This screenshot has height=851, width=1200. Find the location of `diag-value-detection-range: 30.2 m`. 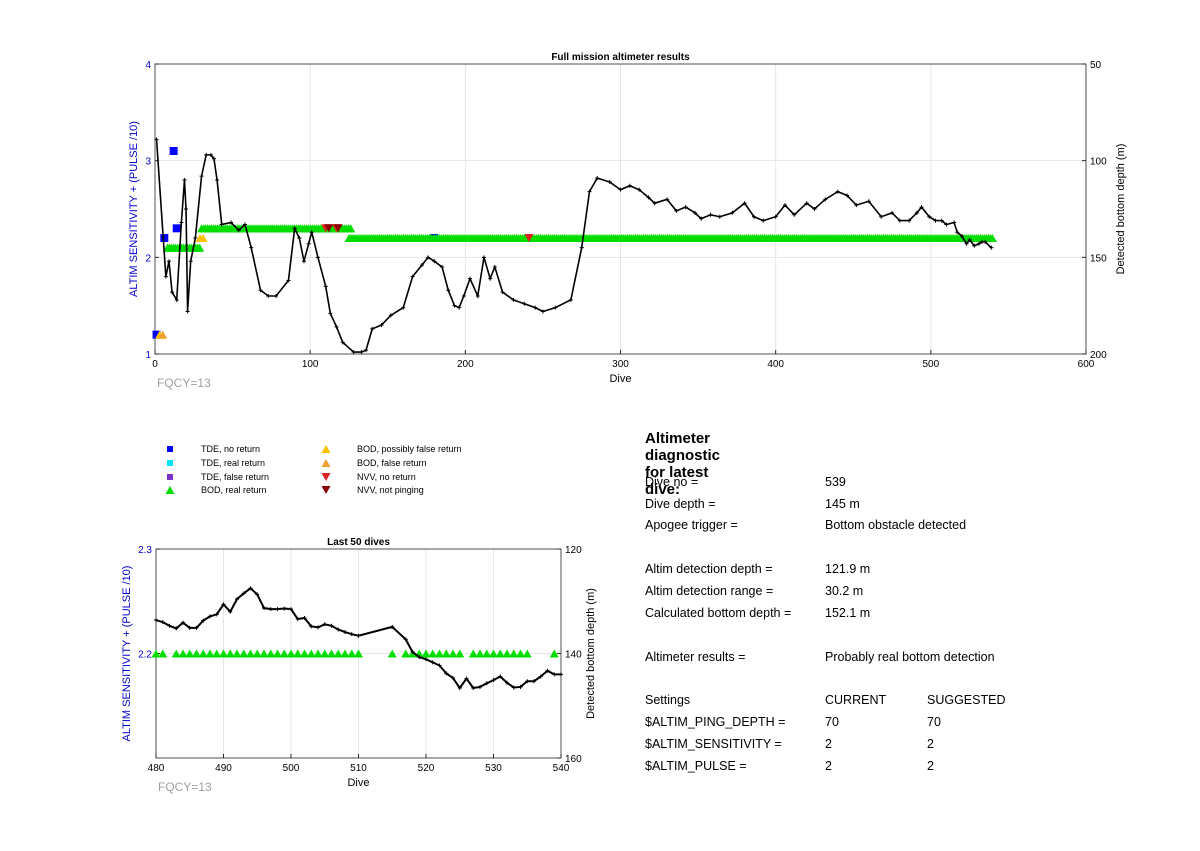

diag-value-detection-range: 30.2 m is located at coordinates (844, 591).